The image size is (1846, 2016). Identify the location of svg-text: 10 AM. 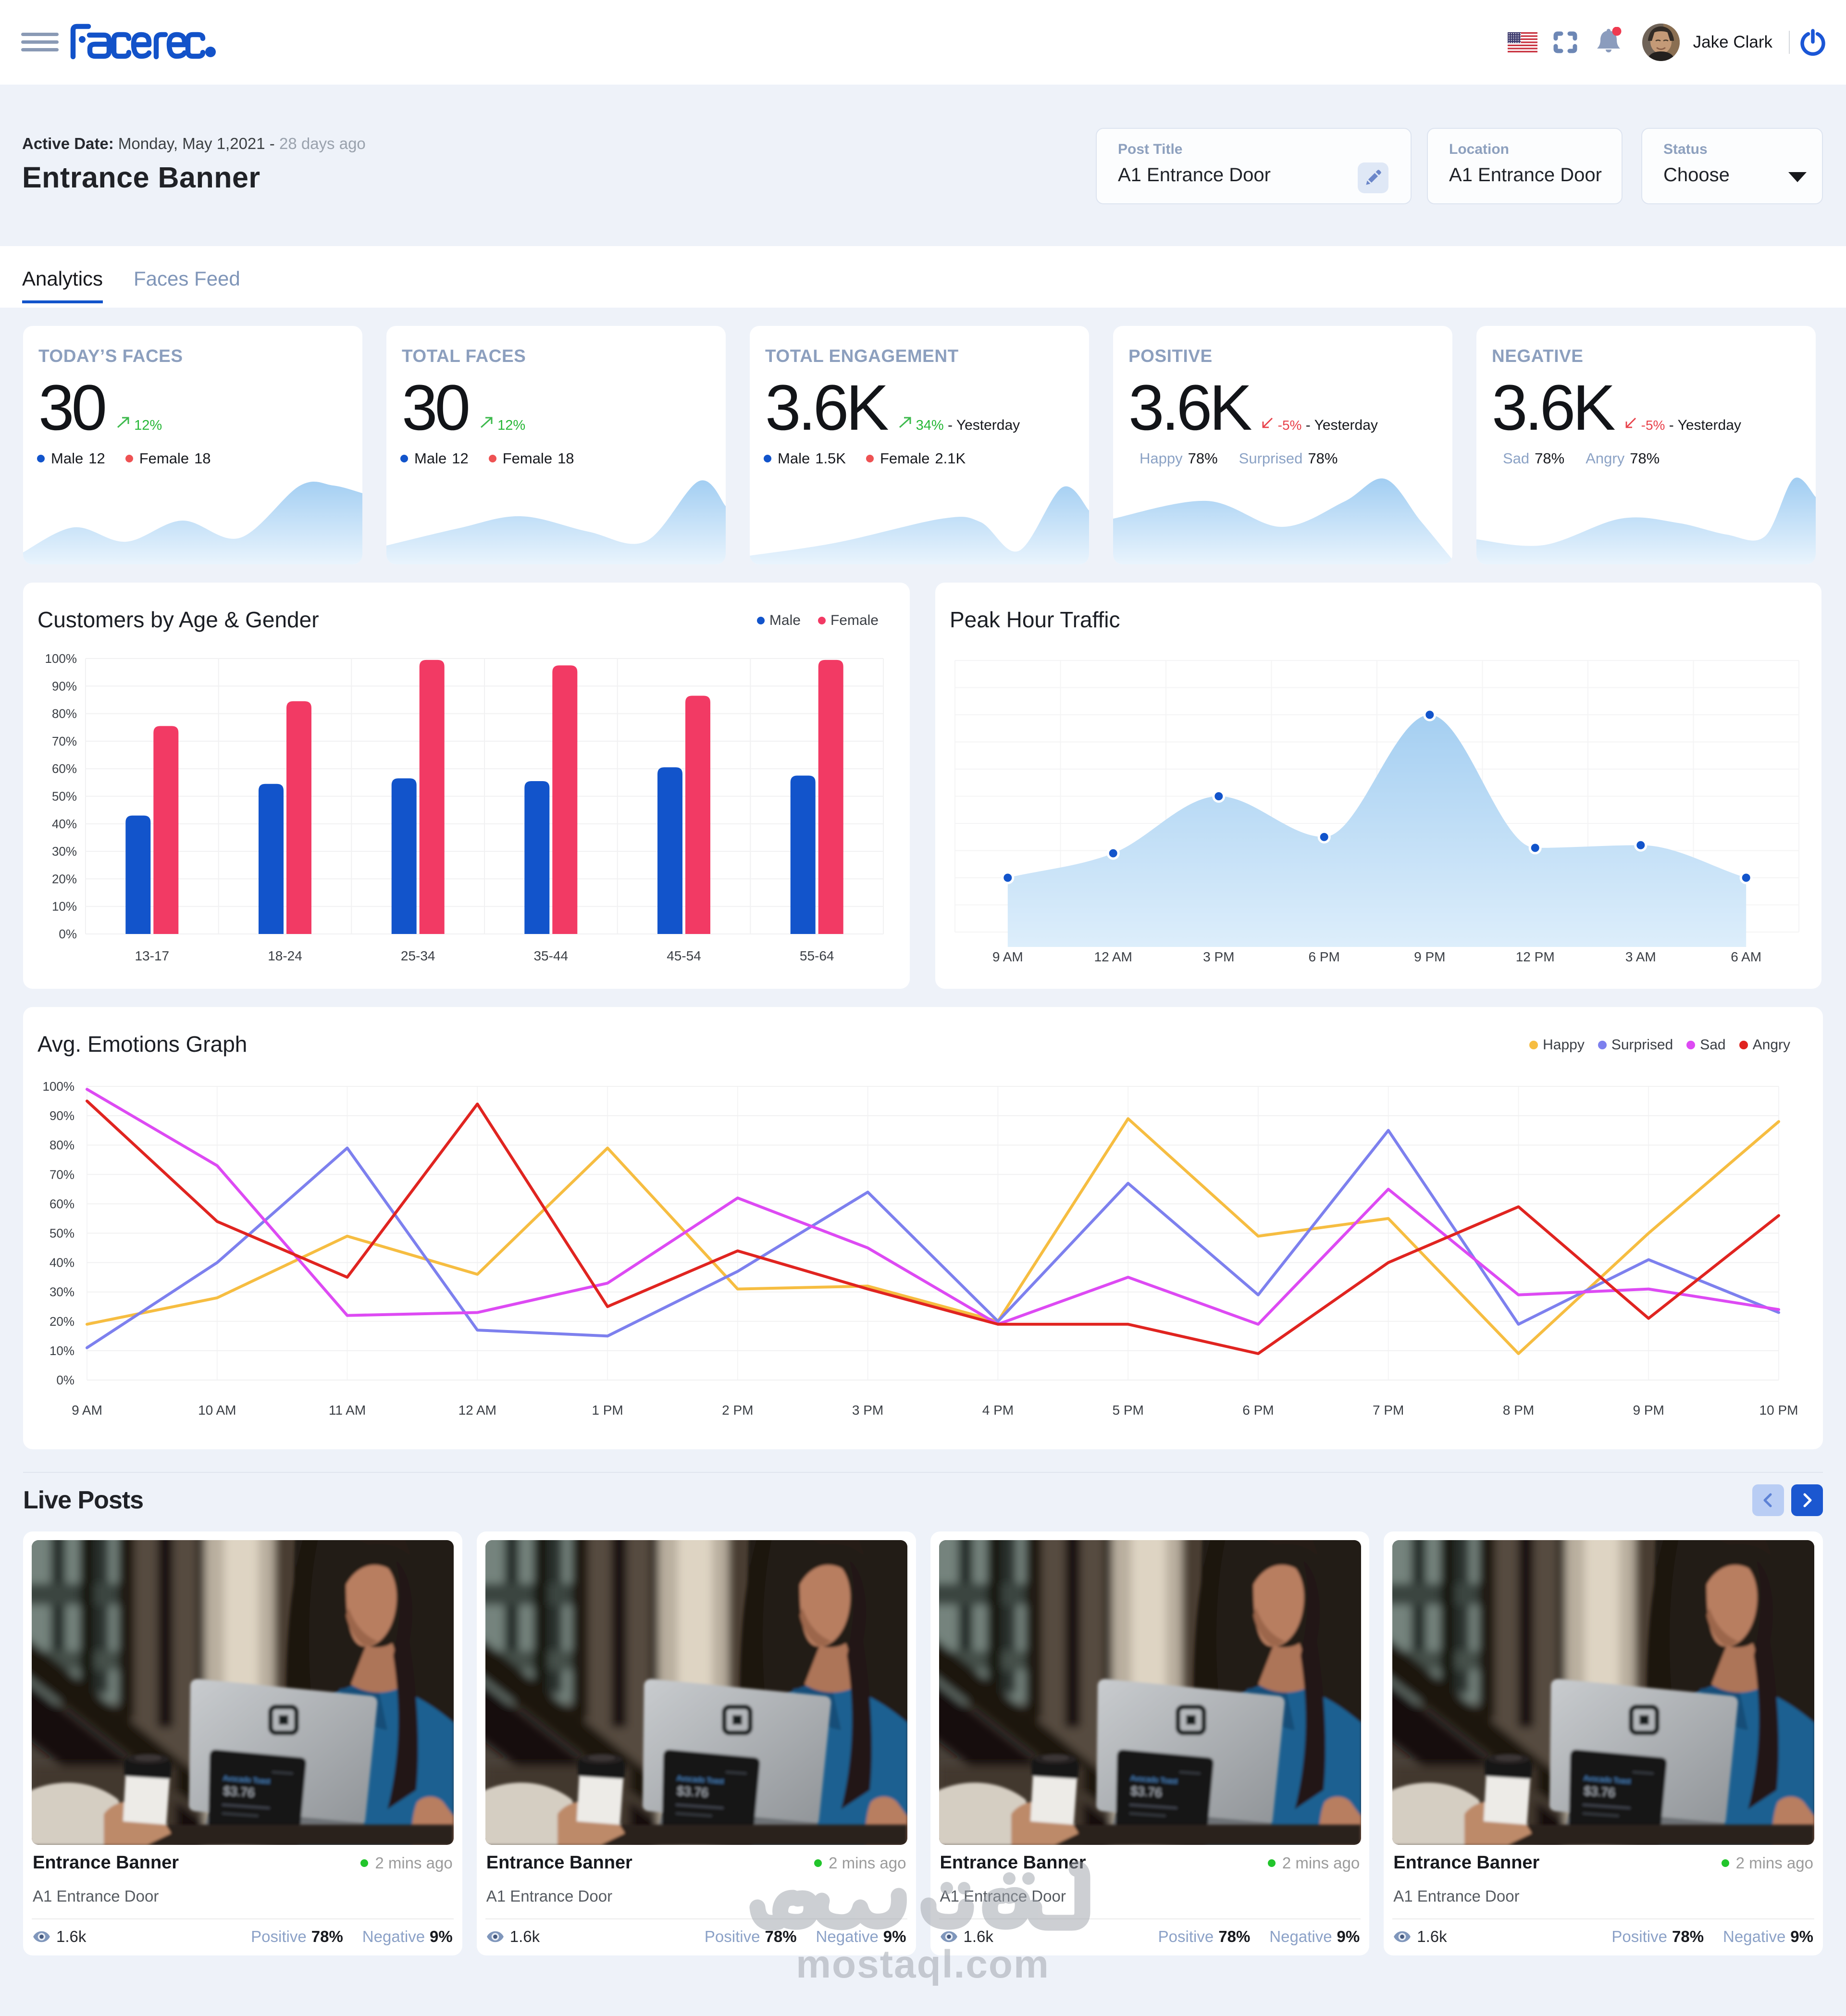
(217, 1410).